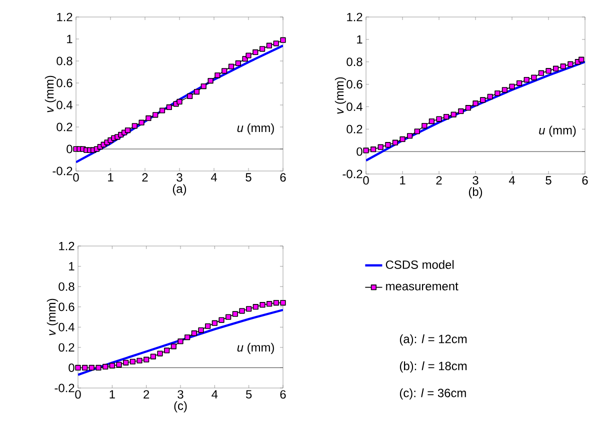  I want to click on x-tick-label: 6, so click(283, 394).